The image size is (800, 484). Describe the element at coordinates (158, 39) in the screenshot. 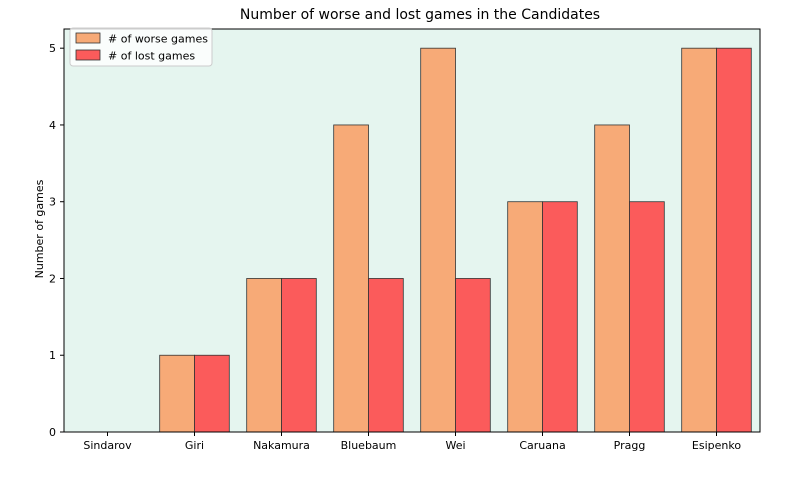

I see `legend-label-worse-games: # of worse games` at that location.